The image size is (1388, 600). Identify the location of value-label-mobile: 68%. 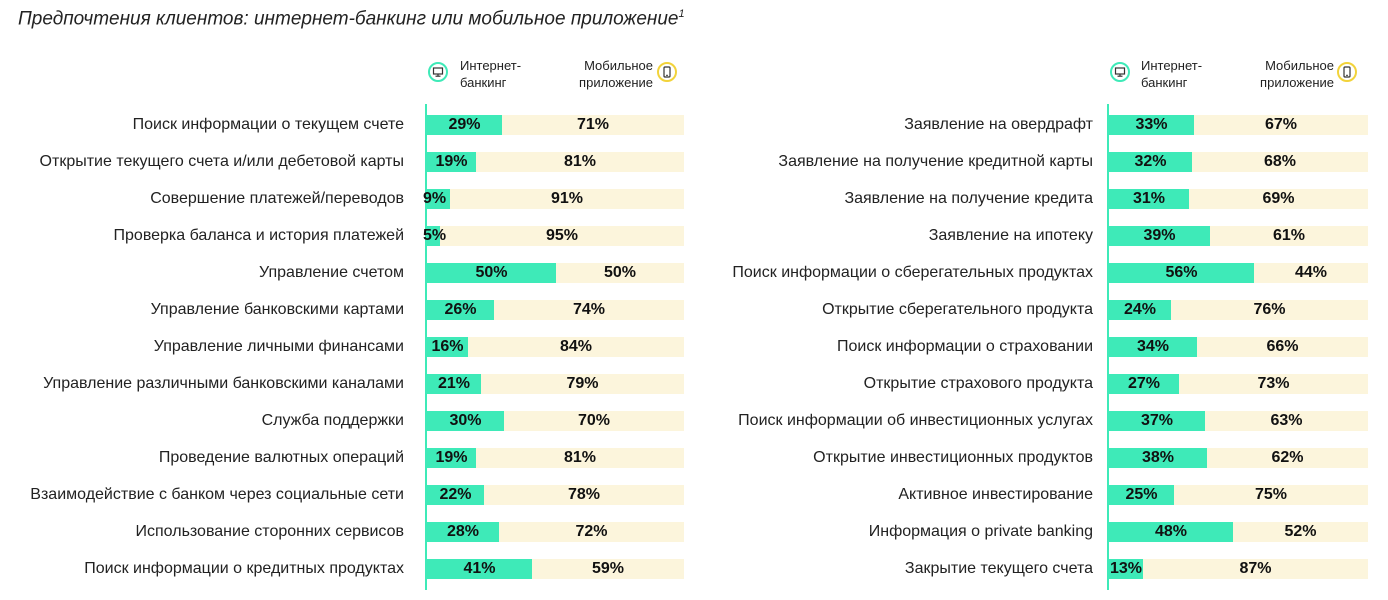
(1280, 161).